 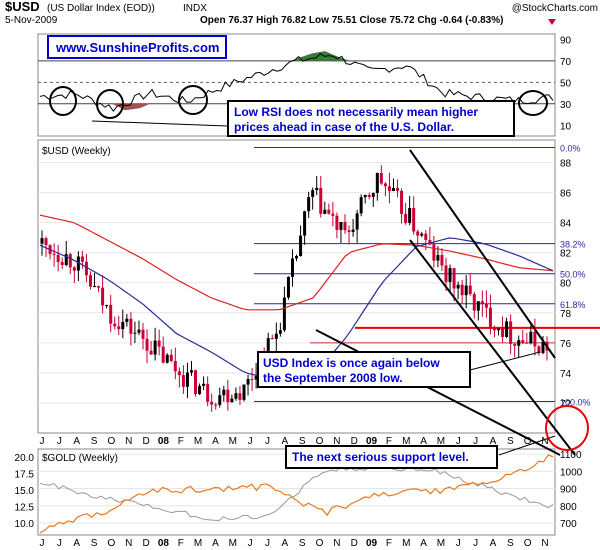 I want to click on fibonacci-label: 100.0%, so click(x=575, y=402).